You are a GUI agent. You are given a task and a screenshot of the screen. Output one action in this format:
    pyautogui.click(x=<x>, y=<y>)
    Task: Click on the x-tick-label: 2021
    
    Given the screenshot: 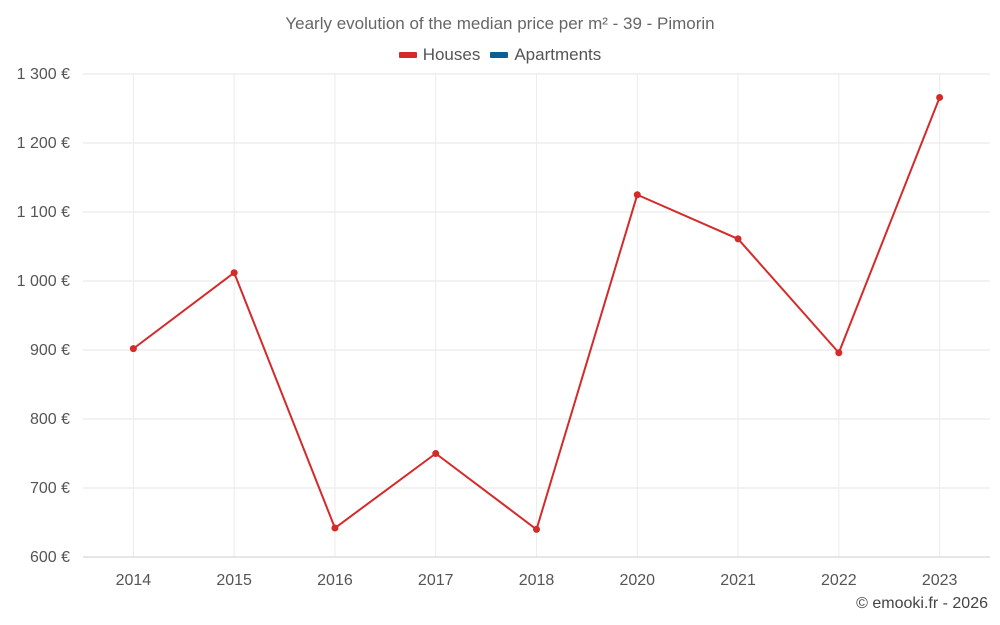 What is the action you would take?
    pyautogui.click(x=738, y=580)
    